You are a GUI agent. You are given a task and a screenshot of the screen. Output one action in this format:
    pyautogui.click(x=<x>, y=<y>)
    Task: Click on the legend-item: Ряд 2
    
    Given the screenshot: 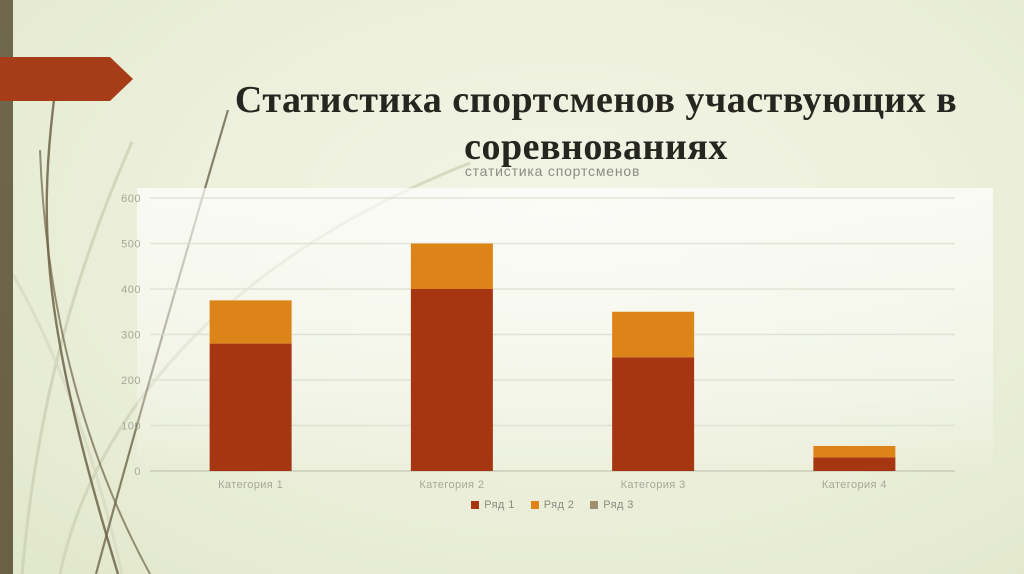 What is the action you would take?
    pyautogui.click(x=552, y=505)
    